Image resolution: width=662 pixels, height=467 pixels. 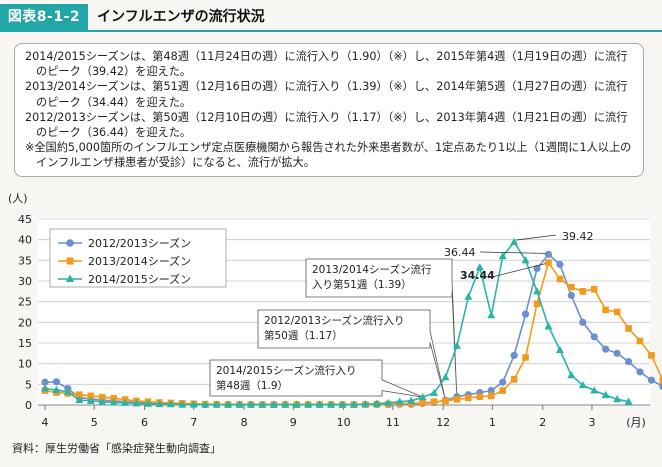 What do you see at coordinates (372, 269) in the screenshot?
I see `callout-text: 2013/2014シーズン流行` at bounding box center [372, 269].